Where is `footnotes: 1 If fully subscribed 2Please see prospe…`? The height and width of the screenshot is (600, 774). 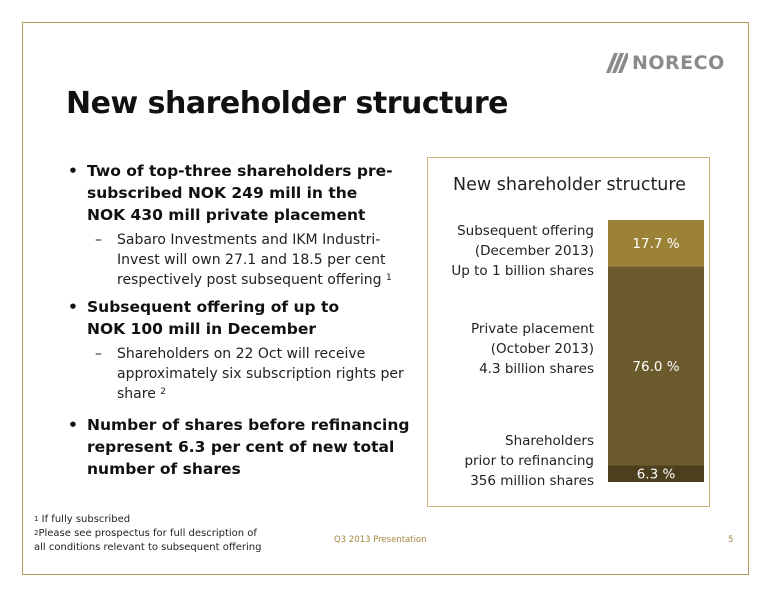
footnotes: 1 If fully subscribed 2Please see prospe… is located at coordinates (147, 534).